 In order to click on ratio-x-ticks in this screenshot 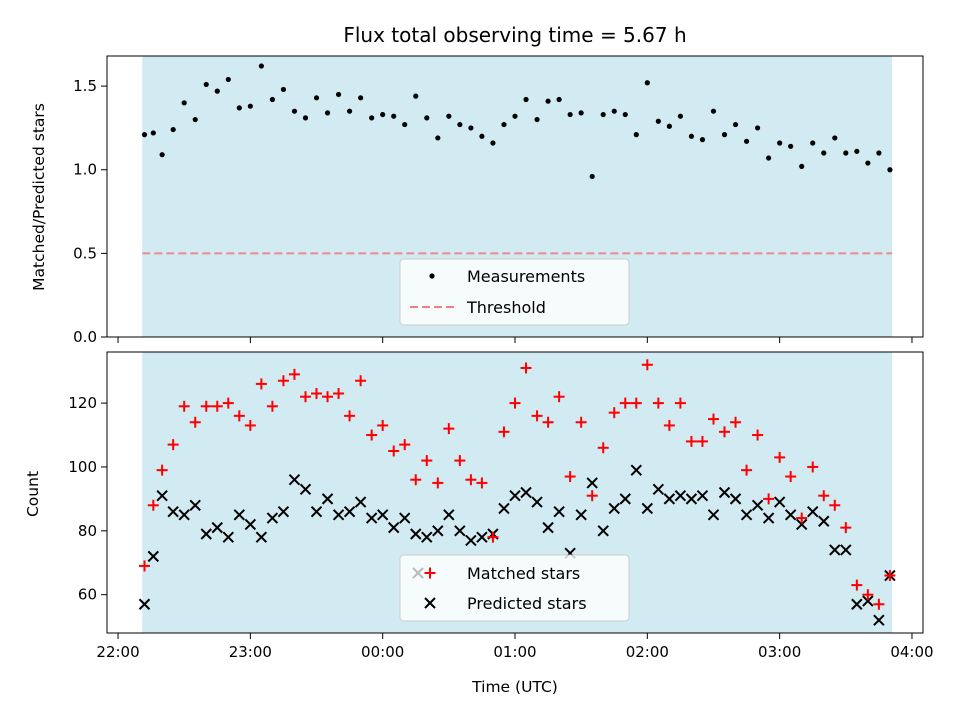, I will do `click(515, 340)`.